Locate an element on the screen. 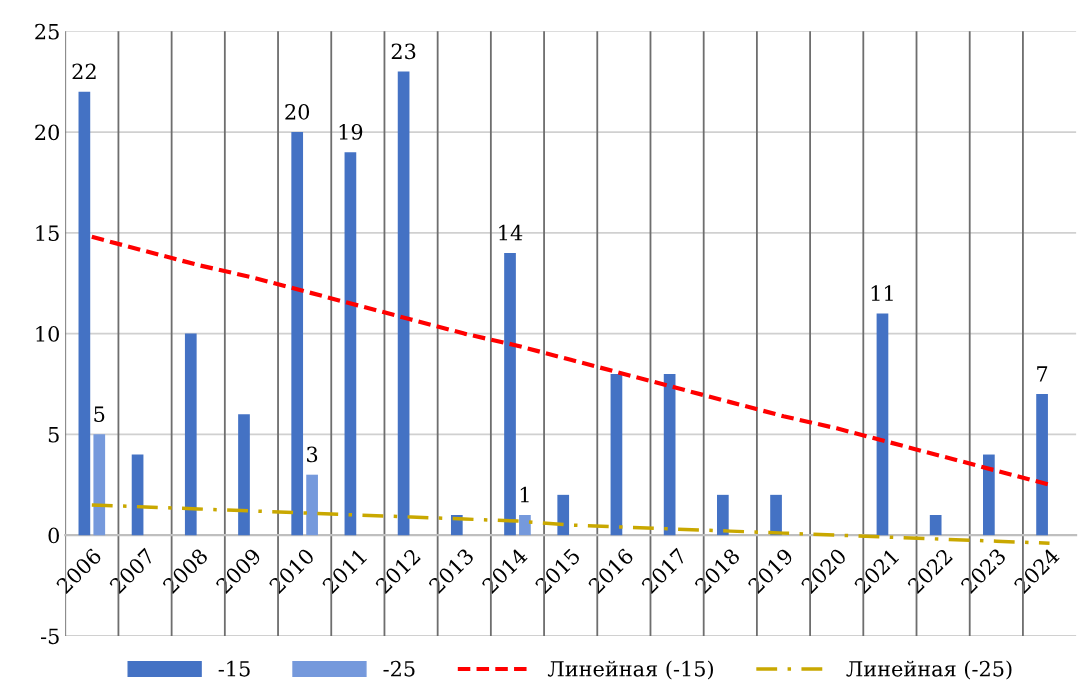 This screenshot has height=695, width=1087. data-label: 23 is located at coordinates (403, 51).